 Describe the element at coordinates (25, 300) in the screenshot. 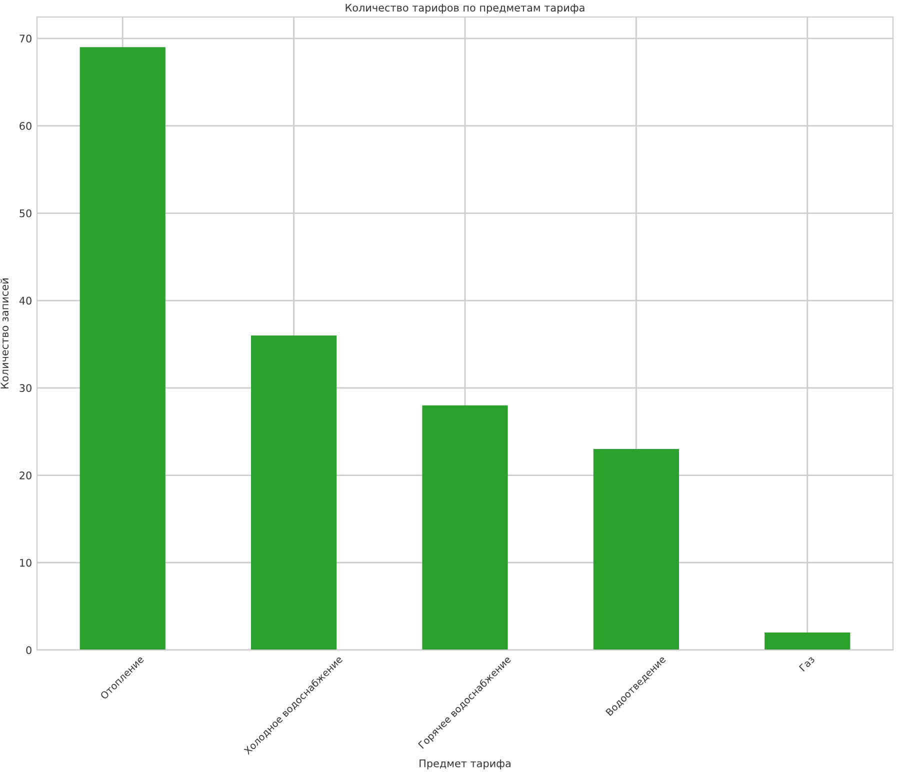

I see `y-tick-label: 40` at that location.